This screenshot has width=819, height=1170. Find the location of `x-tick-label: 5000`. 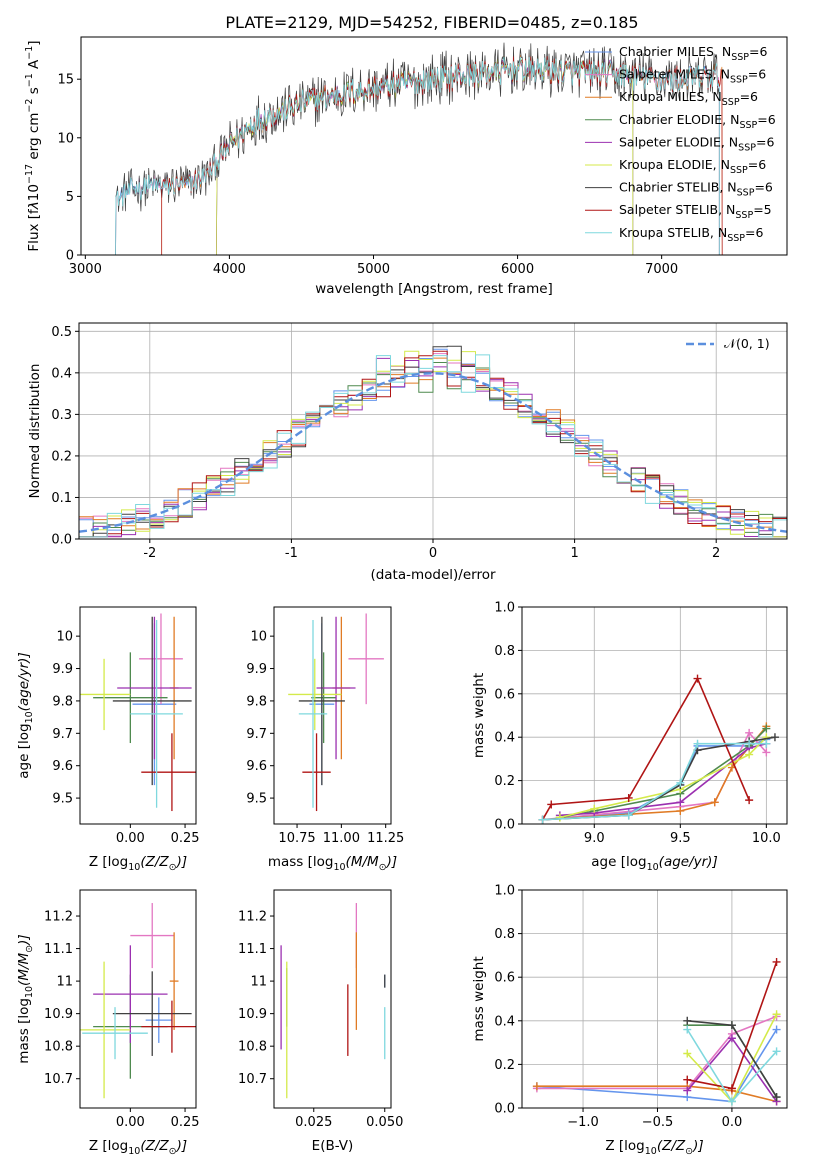

x-tick-label: 5000 is located at coordinates (373, 269).